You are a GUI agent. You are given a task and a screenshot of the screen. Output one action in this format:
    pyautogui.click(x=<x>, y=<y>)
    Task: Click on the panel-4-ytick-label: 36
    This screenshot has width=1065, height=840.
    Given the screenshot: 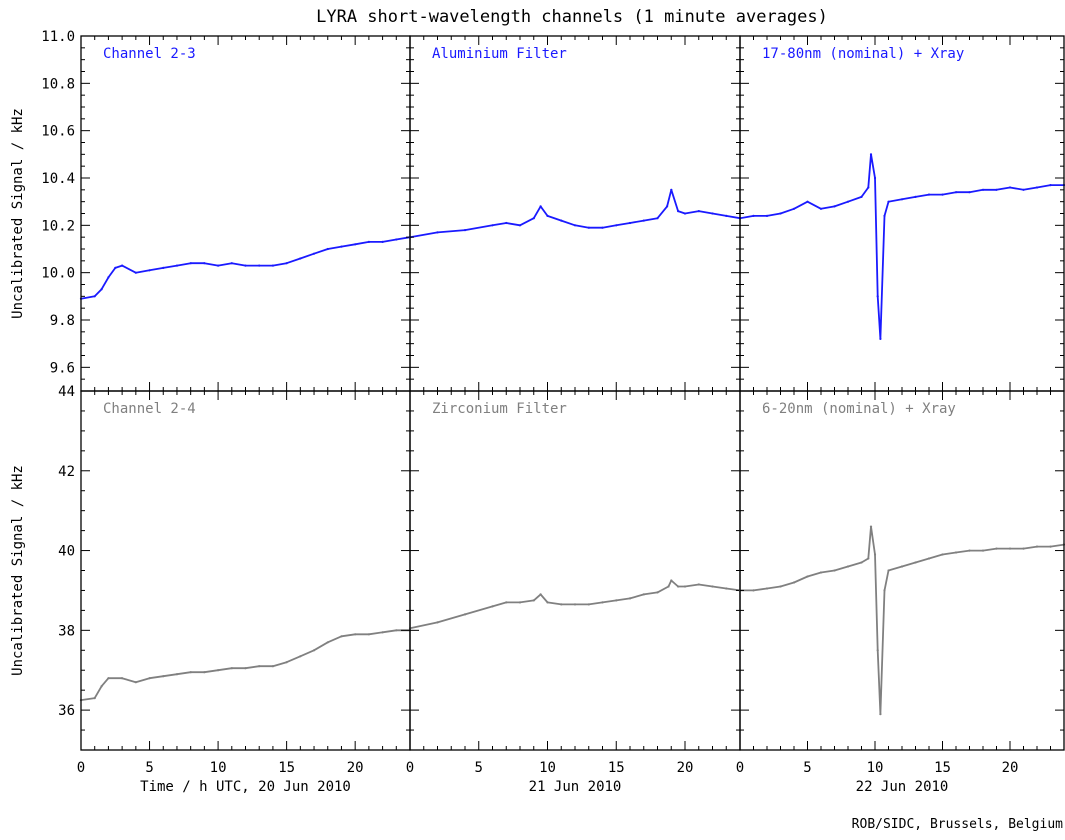 What is the action you would take?
    pyautogui.click(x=66, y=711)
    